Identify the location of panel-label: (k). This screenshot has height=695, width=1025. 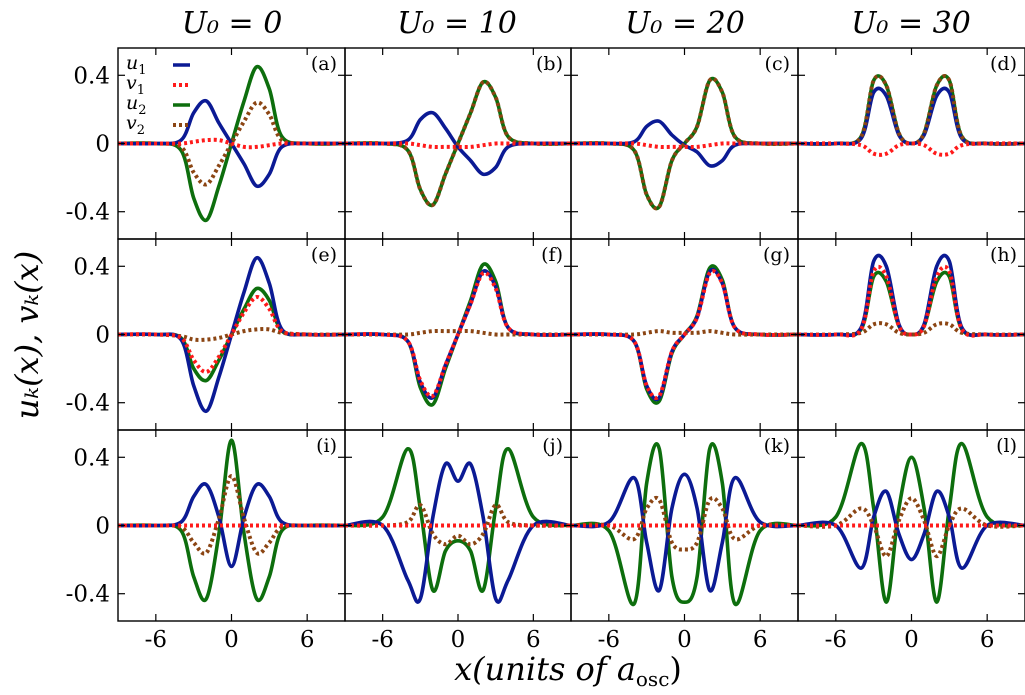
(777, 446).